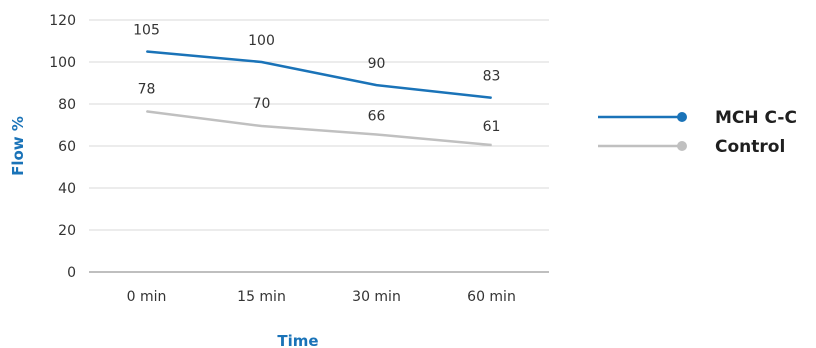 This screenshot has height=348, width=816. Describe the element at coordinates (62, 63) in the screenshot. I see `y-tick-label: 100` at that location.